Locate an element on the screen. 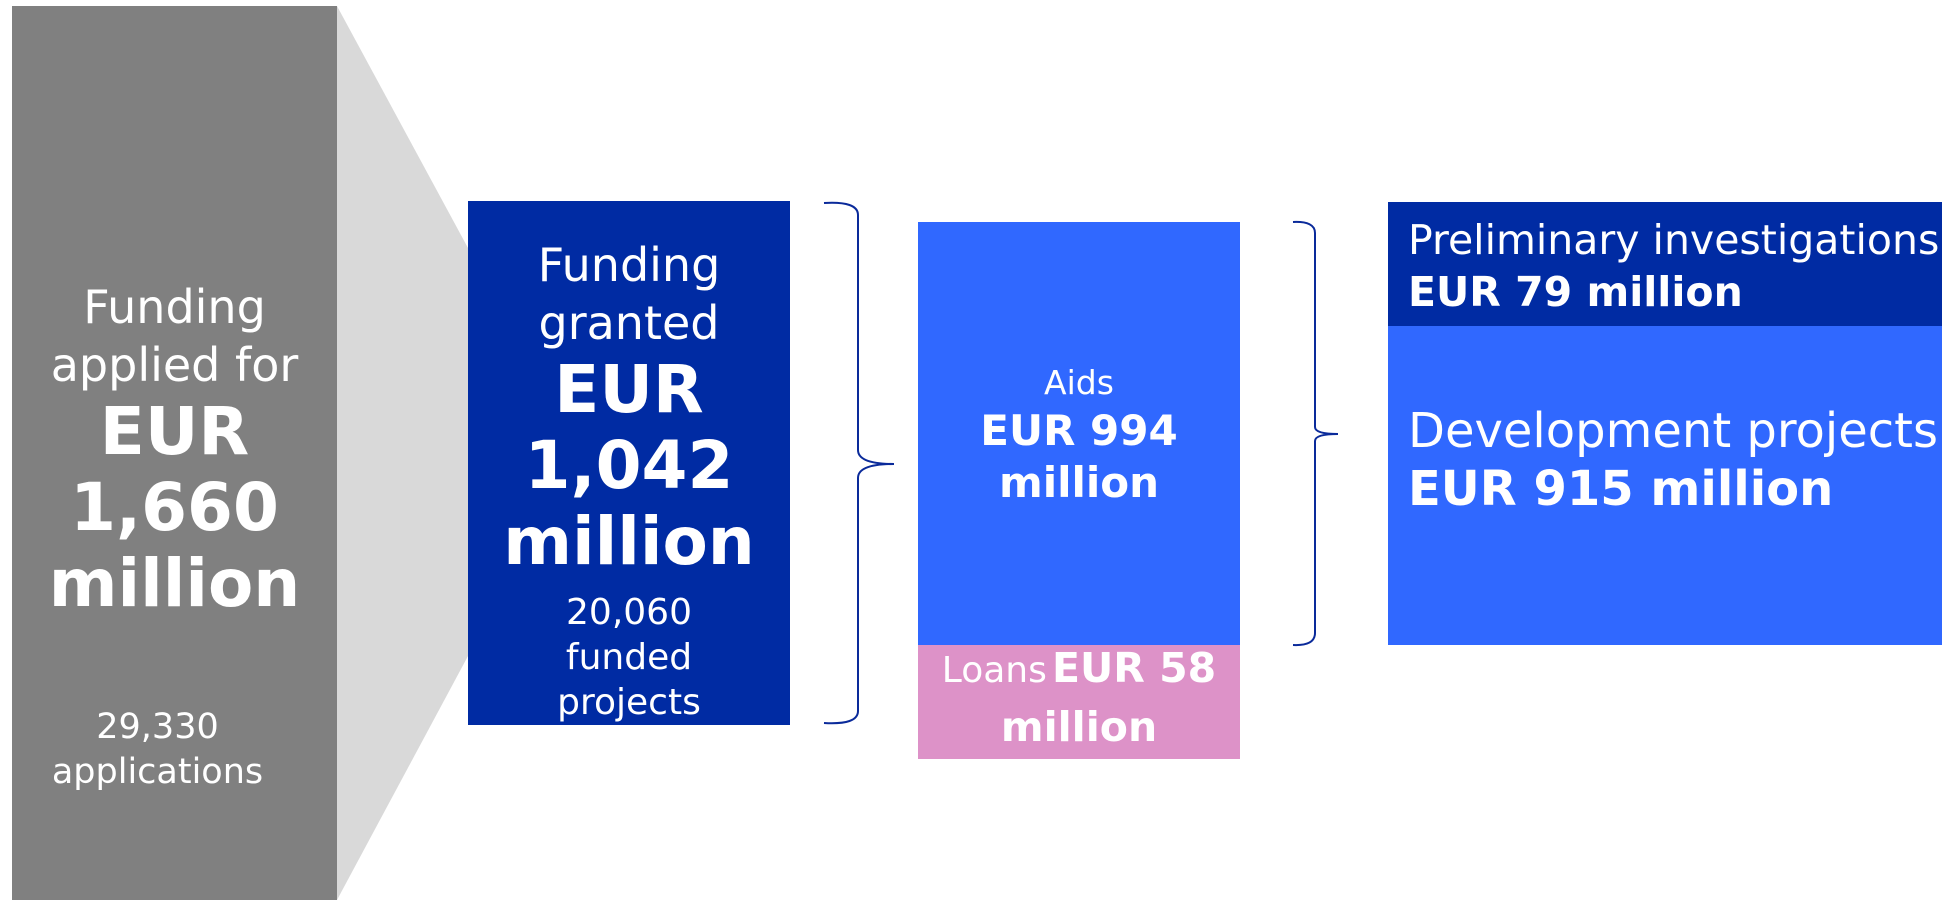  granted-box is located at coordinates (629, 463).